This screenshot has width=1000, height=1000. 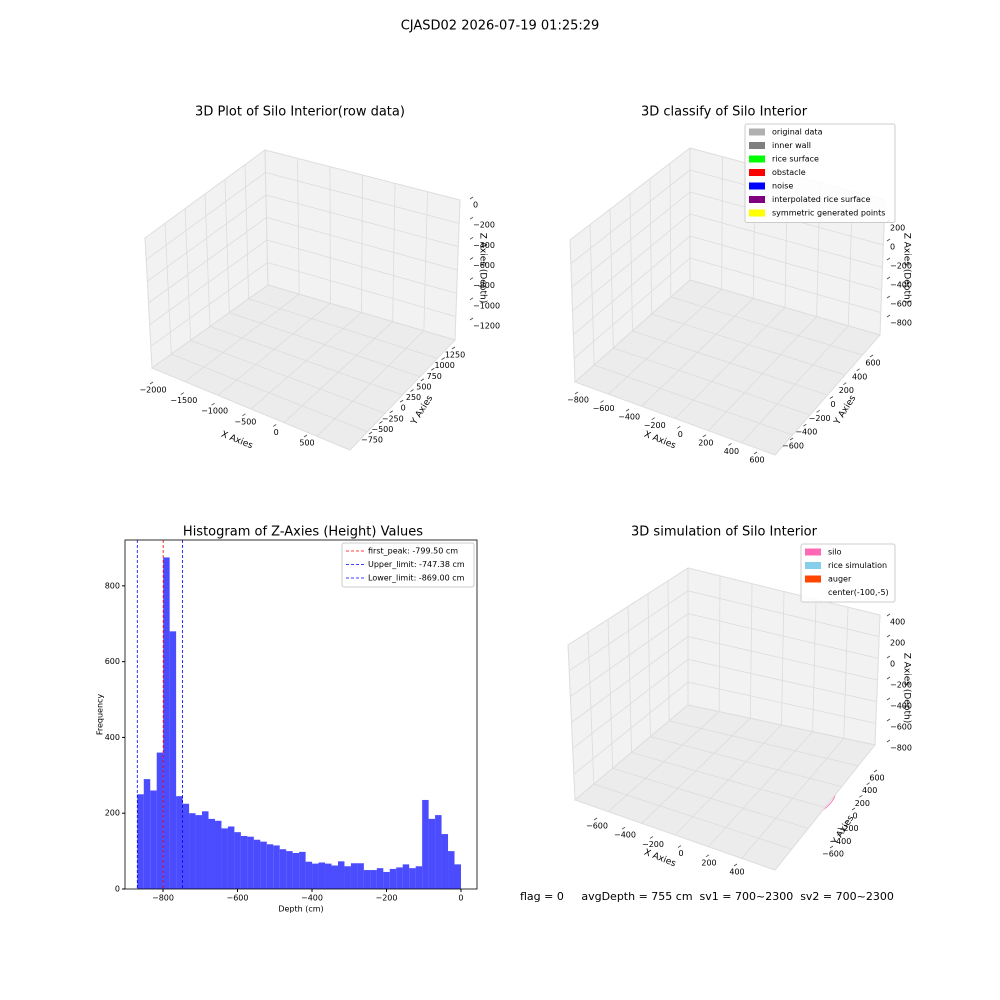 What do you see at coordinates (840, 579) in the screenshot?
I see `legend-label: auger` at bounding box center [840, 579].